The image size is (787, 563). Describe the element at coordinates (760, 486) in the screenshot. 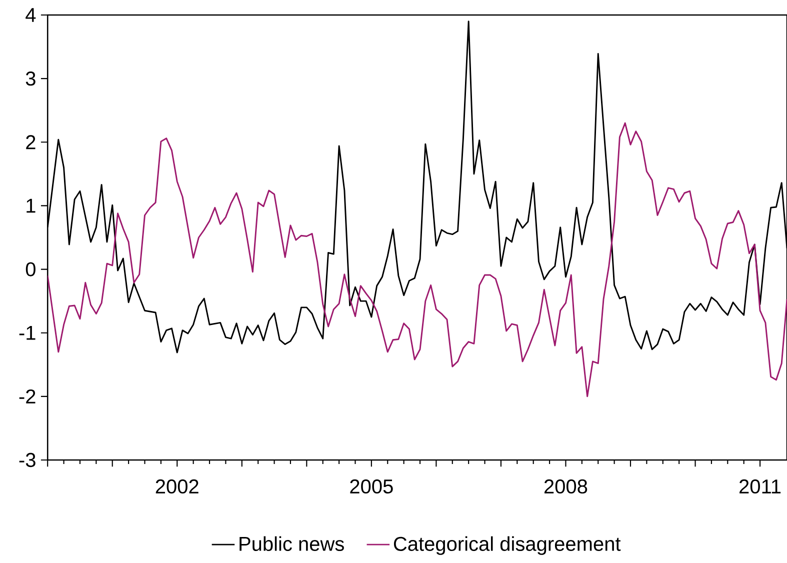

I see `x-tick-label: 2011` at that location.